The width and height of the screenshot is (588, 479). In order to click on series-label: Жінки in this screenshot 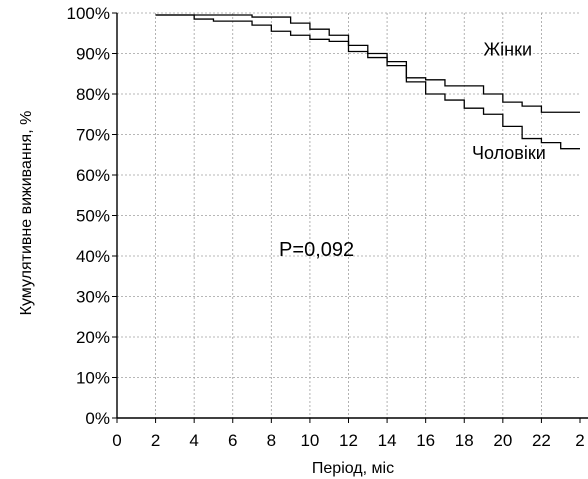, I will do `click(508, 50)`.